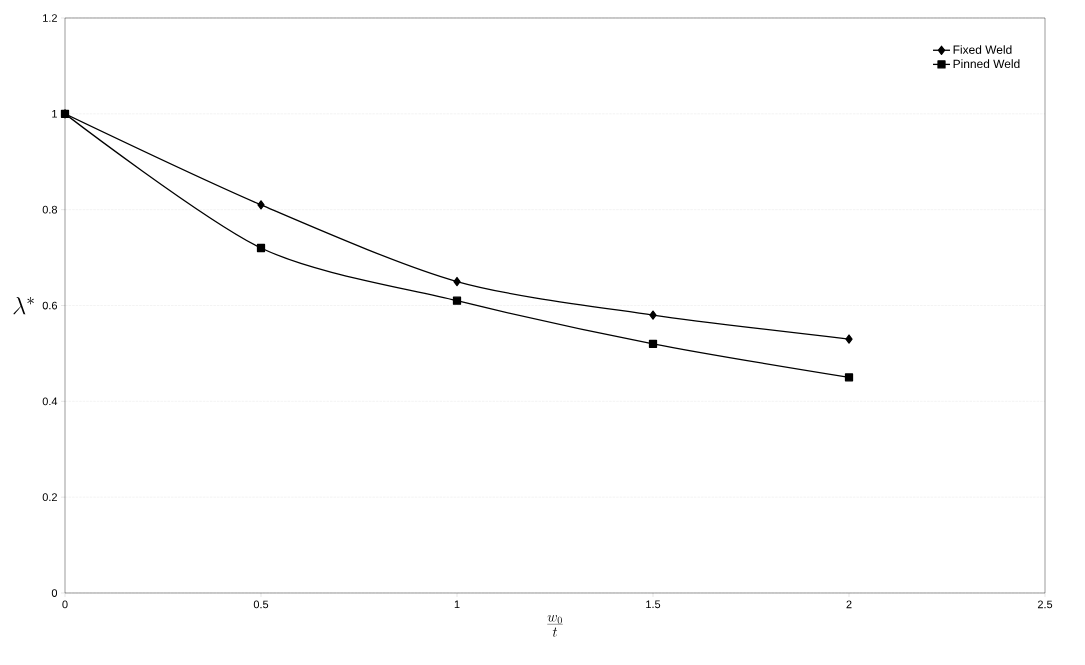 The height and width of the screenshot is (665, 1085). I want to click on x-tick-label: 2.5, so click(1045, 604).